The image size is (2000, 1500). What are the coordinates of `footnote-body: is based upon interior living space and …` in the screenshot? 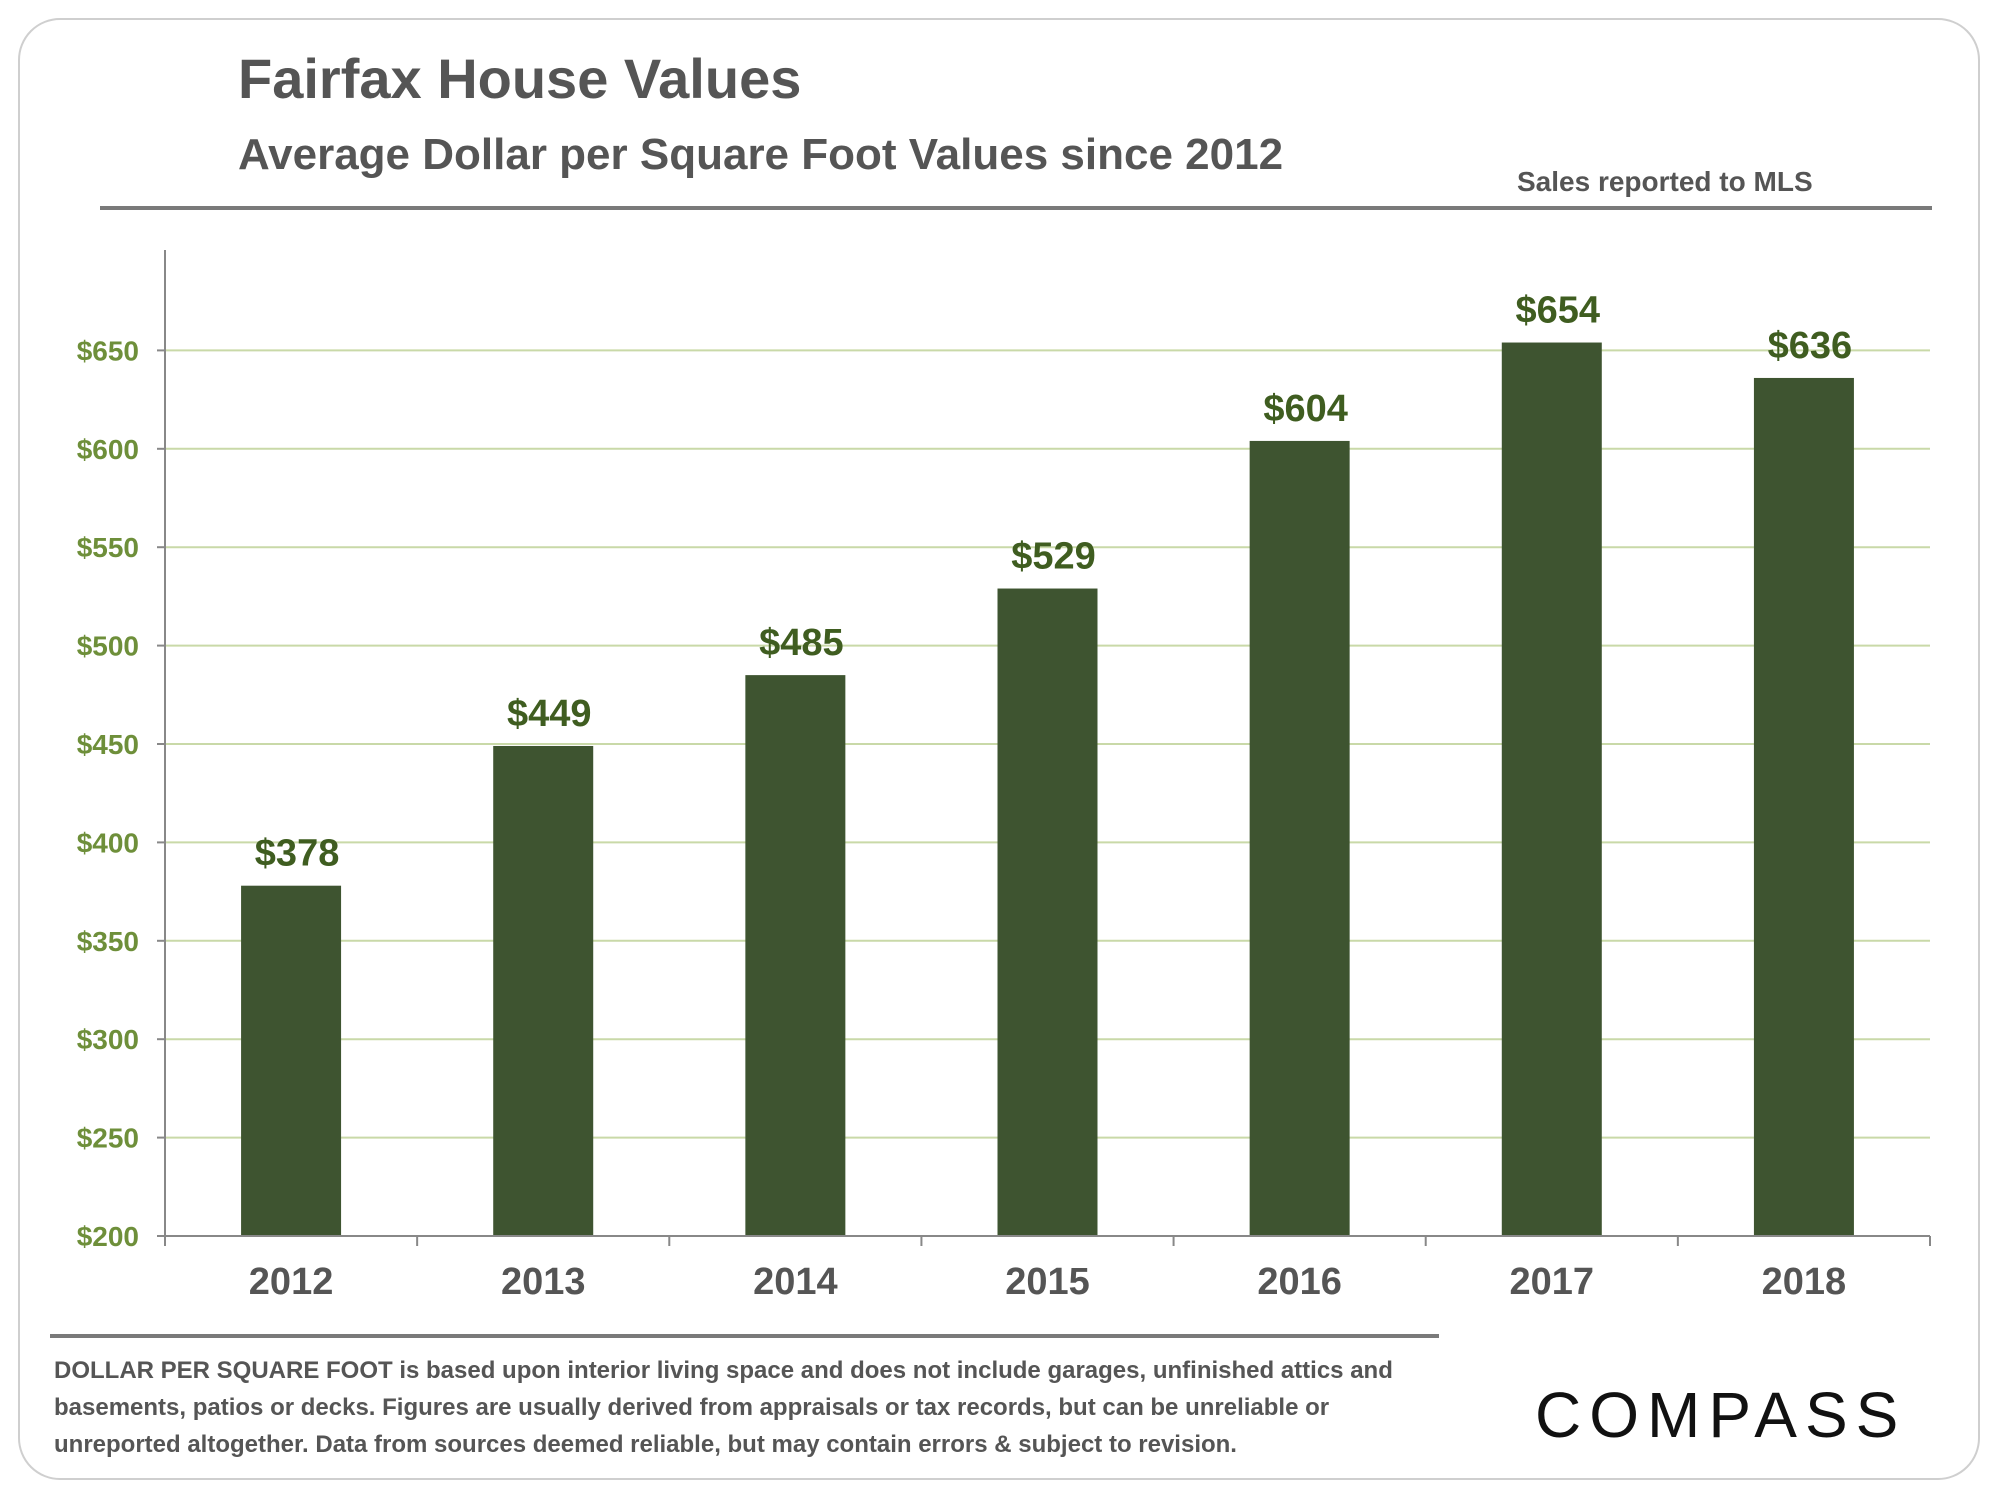 It's located at (723, 1407).